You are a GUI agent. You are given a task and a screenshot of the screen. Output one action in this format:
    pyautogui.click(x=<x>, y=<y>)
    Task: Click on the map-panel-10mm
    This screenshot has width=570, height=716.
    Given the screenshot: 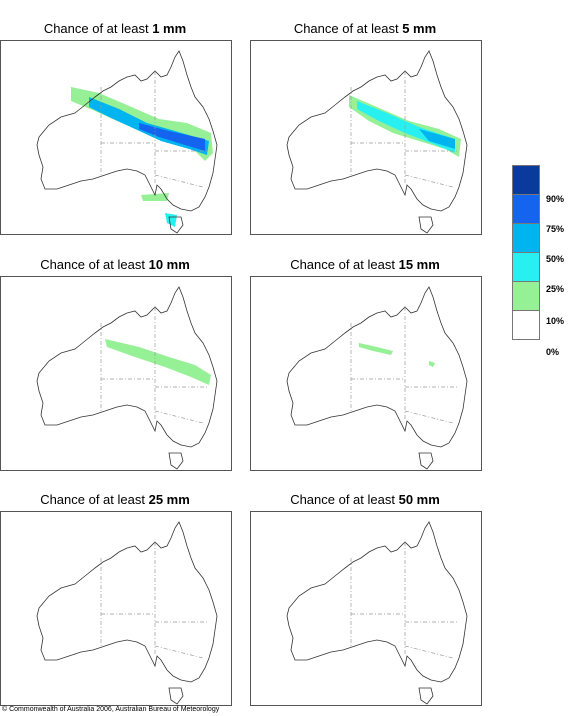 What is the action you would take?
    pyautogui.click(x=116, y=373)
    